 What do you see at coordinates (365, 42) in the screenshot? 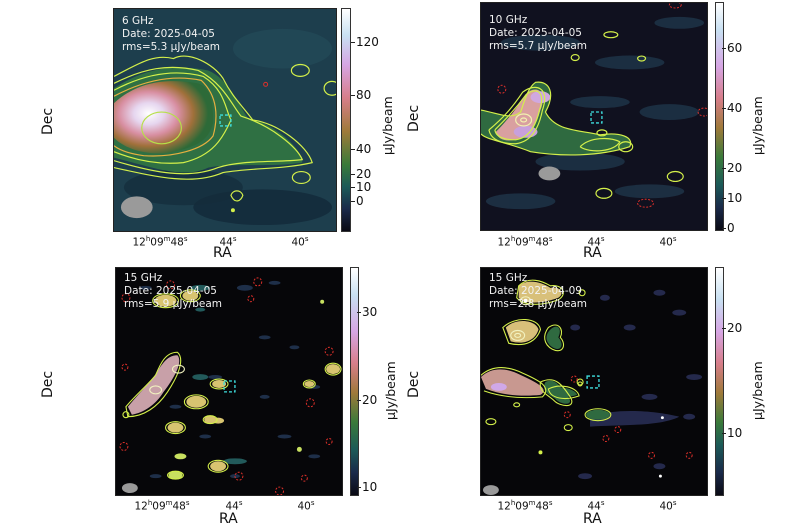
I see `cb-tick: 120` at bounding box center [365, 42].